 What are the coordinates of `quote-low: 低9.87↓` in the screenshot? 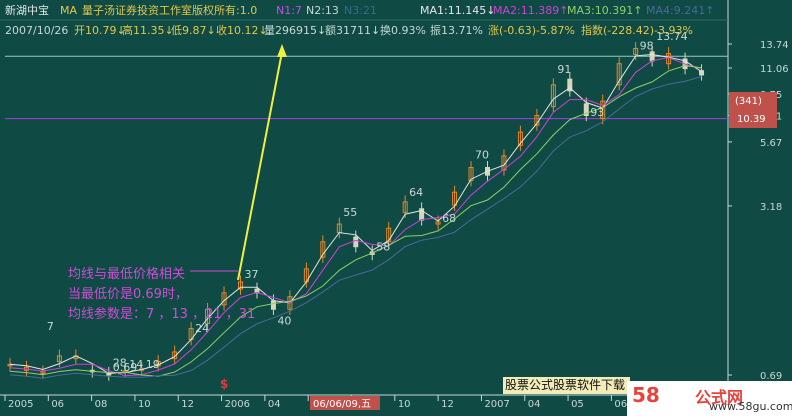 It's located at (193, 30).